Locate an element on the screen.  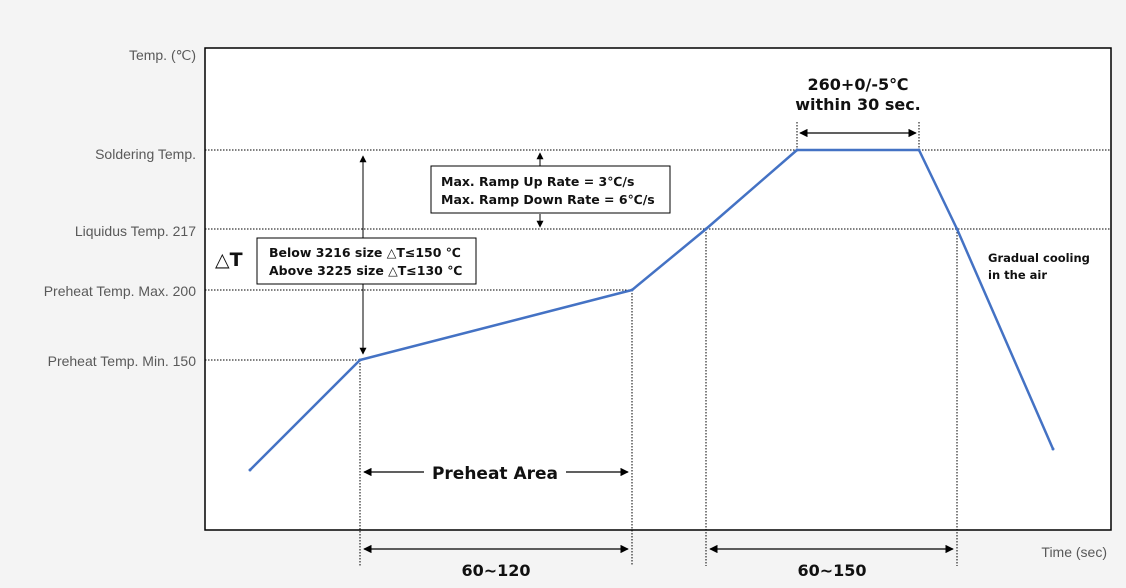
ramp-up-rate: Max. Ramp Up Rate = 3℃/s is located at coordinates (537, 181).